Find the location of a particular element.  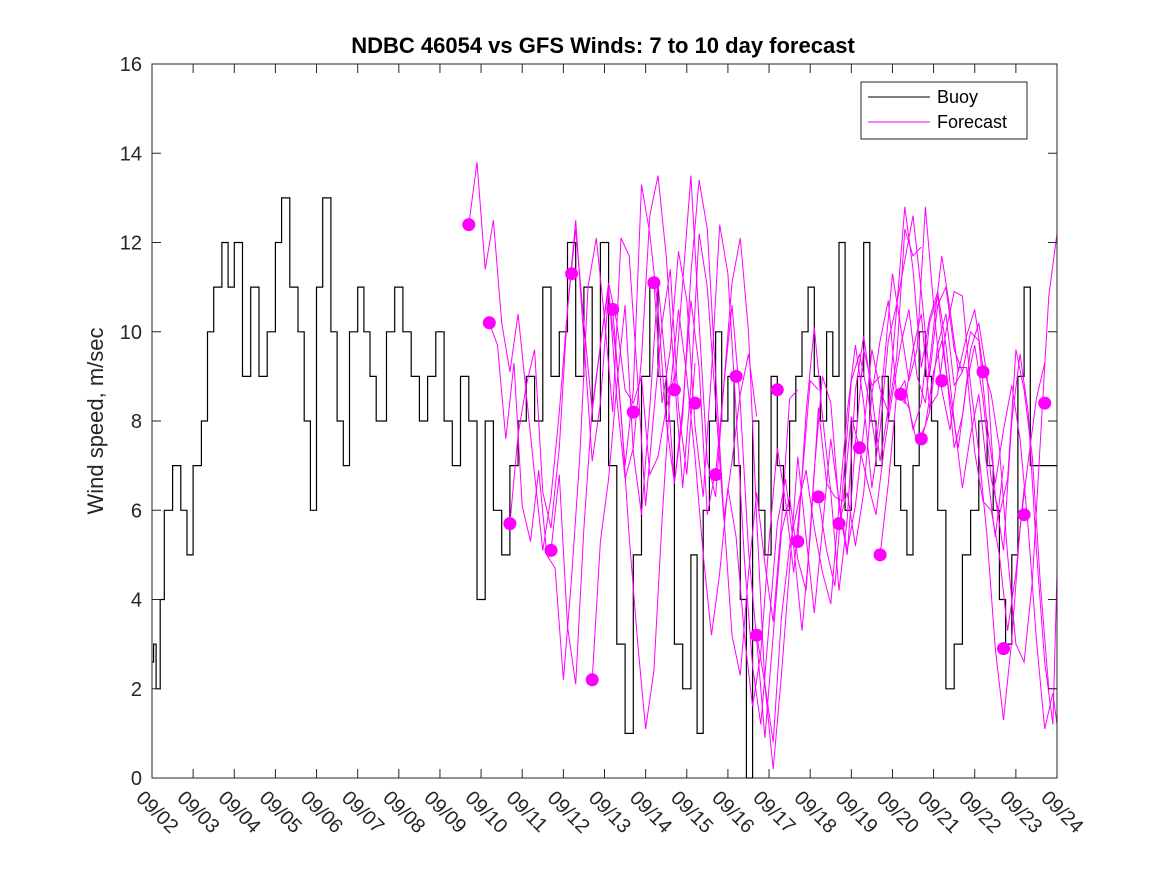

y-tick-label: 10 is located at coordinates (131, 333).